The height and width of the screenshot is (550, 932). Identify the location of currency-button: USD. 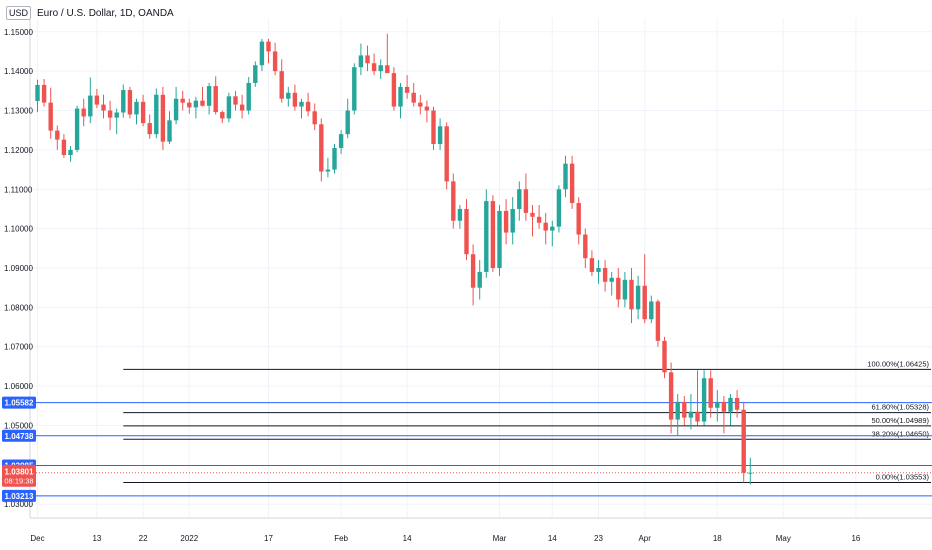
(19, 13).